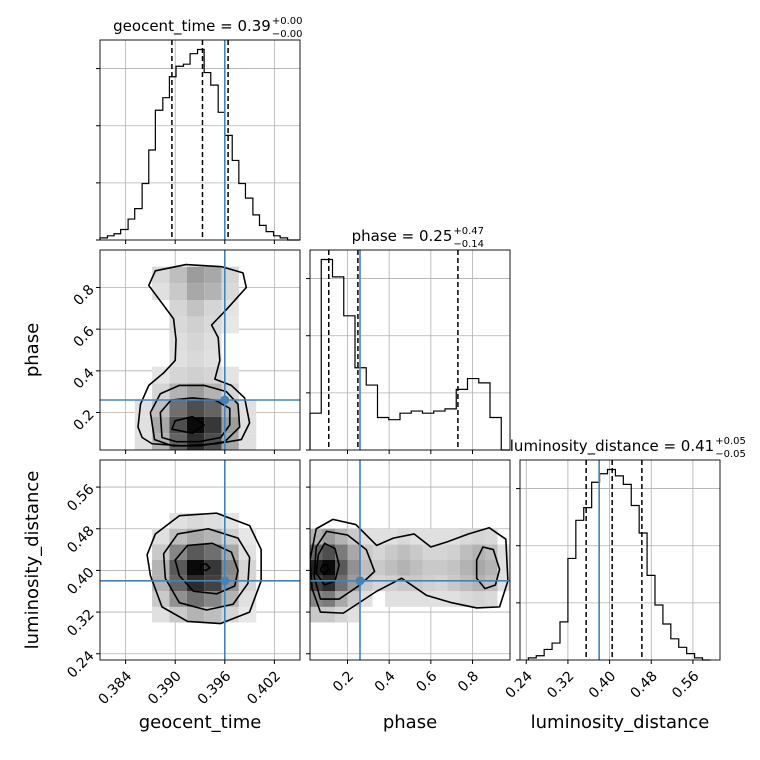 This screenshot has width=760, height=760. I want to click on title-text: phase = 0.25, so click(402, 236).